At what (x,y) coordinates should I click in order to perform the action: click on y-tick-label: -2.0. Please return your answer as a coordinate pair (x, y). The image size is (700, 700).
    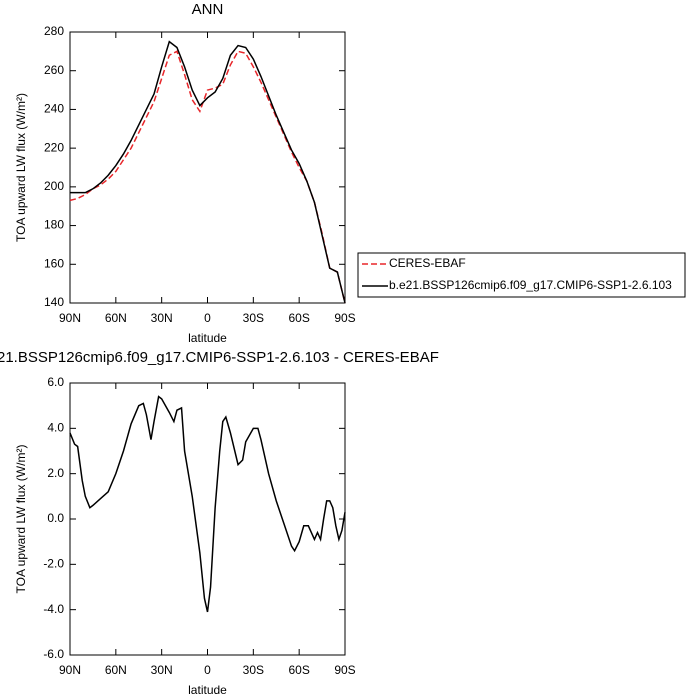
    Looking at the image, I should click on (53, 564).